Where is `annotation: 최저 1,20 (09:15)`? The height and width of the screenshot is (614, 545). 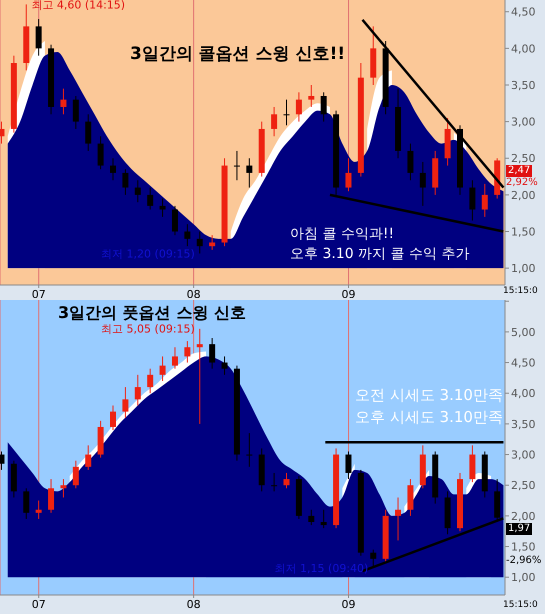
annotation: 최저 1,20 (09:15) is located at coordinates (148, 253).